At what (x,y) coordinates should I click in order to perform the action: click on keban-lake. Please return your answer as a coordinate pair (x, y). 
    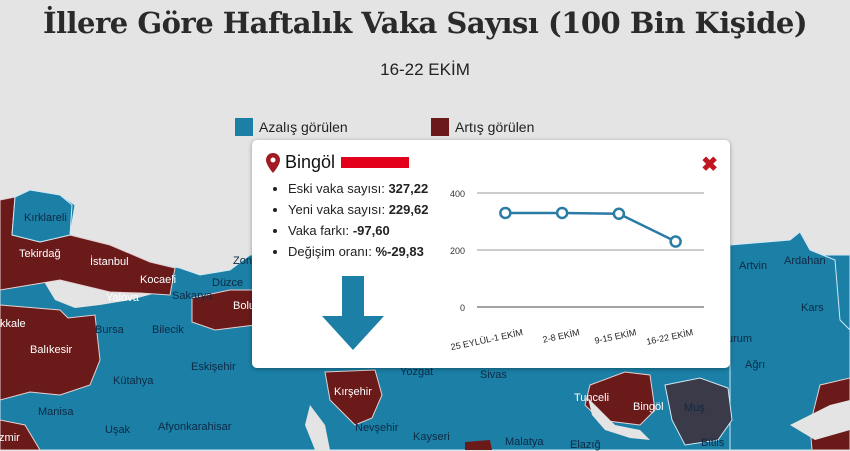
    Looking at the image, I should click on (619, 419).